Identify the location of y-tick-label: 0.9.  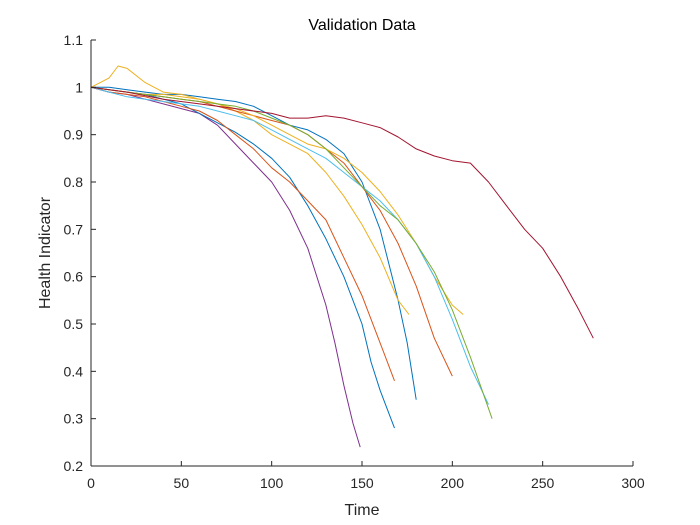
(74, 135).